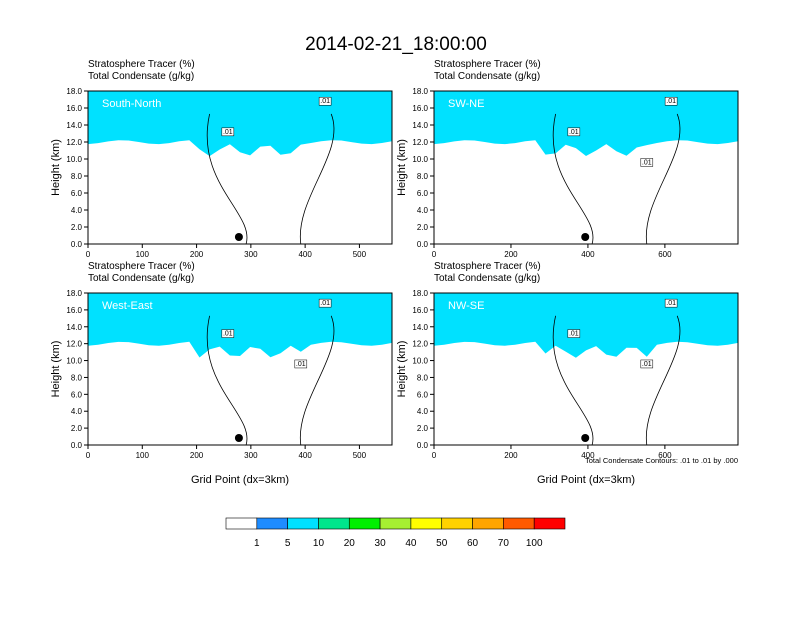 This screenshot has width=792, height=617. What do you see at coordinates (257, 543) in the screenshot?
I see `colorbar-label: 1` at bounding box center [257, 543].